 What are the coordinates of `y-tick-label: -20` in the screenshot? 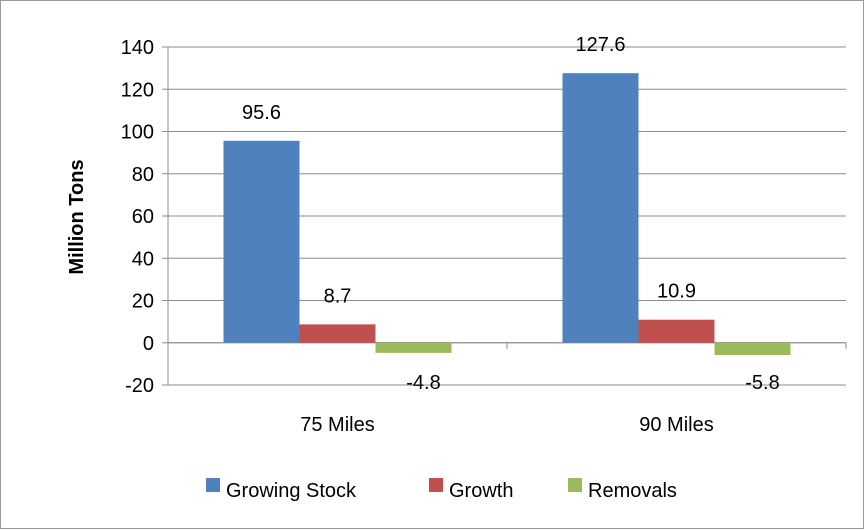 It's located at (139, 386).